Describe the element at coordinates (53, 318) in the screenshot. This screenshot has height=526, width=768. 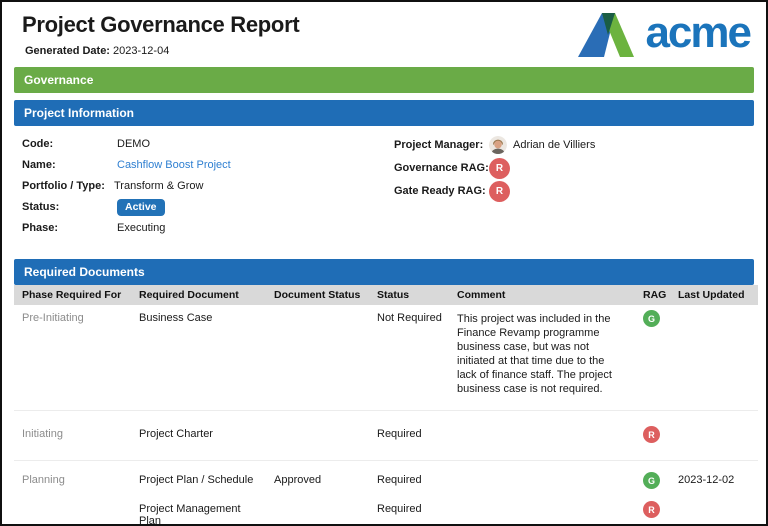
I see `cell-phase: Pre-Initiating` at that location.